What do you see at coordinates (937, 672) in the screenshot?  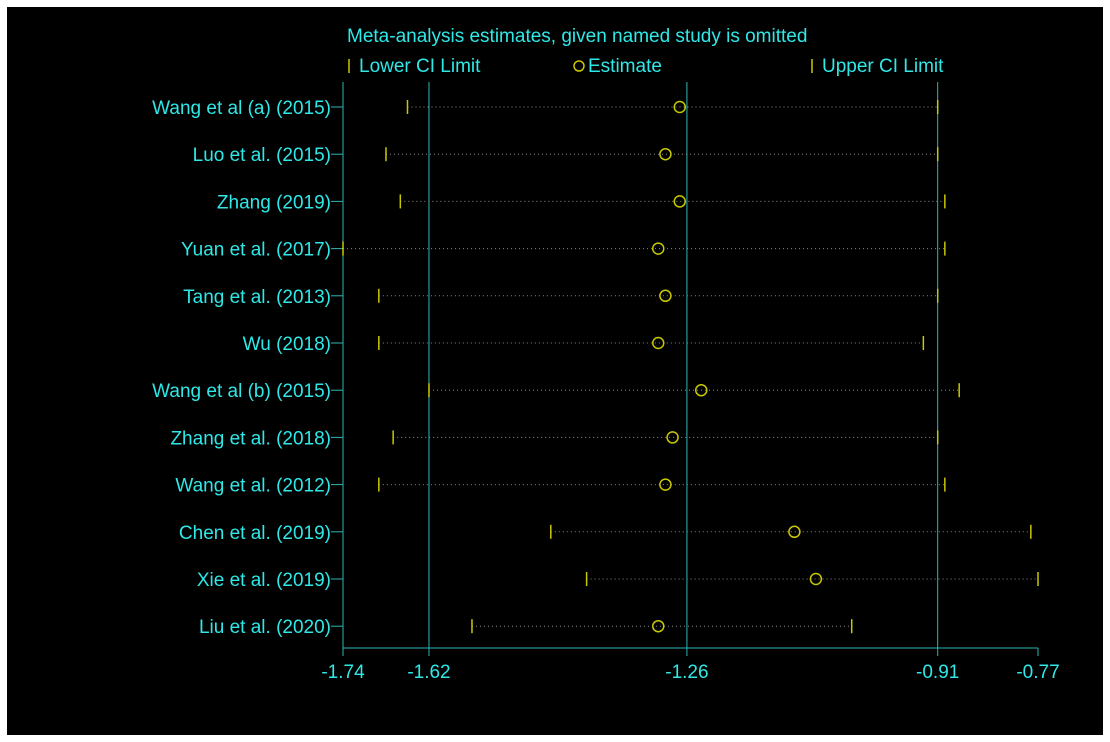 I see `x-tick-label: -0.91` at bounding box center [937, 672].